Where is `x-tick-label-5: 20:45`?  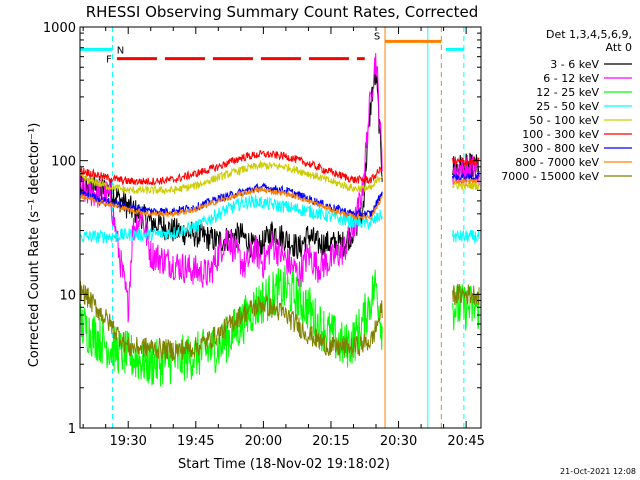 x-tick-label-5: 20:45 is located at coordinates (465, 441).